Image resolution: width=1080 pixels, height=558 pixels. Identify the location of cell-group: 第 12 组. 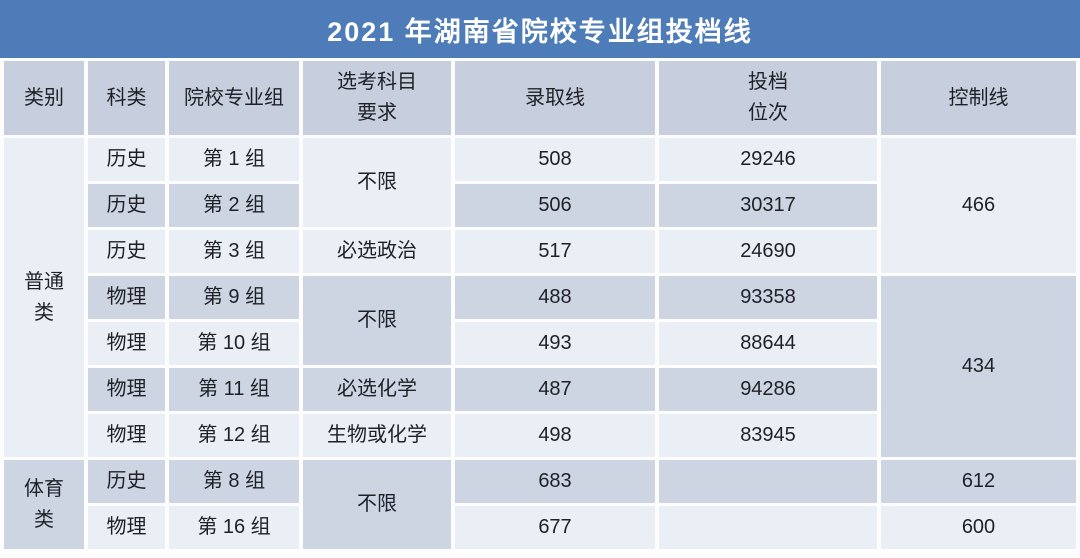
(234, 435).